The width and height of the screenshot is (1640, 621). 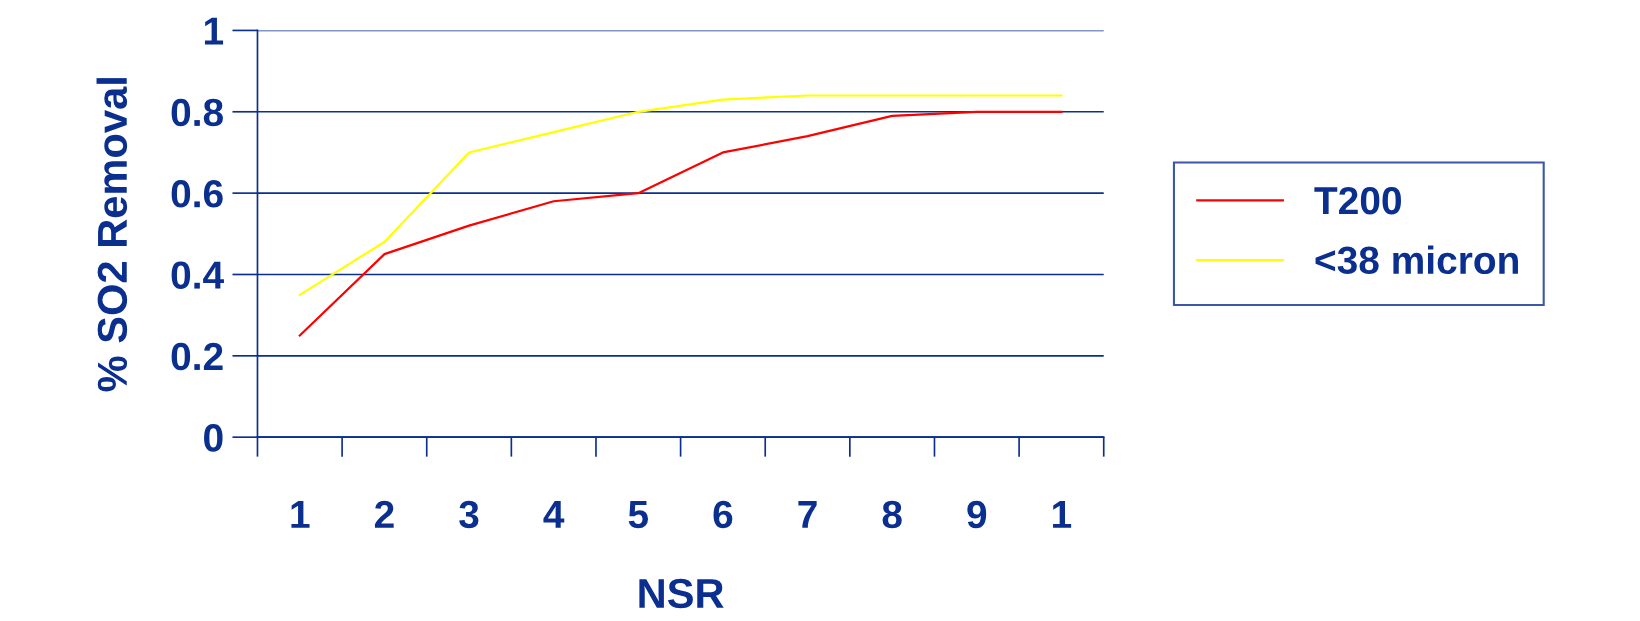 What do you see at coordinates (197, 112) in the screenshot?
I see `y-tick-label: 0.8` at bounding box center [197, 112].